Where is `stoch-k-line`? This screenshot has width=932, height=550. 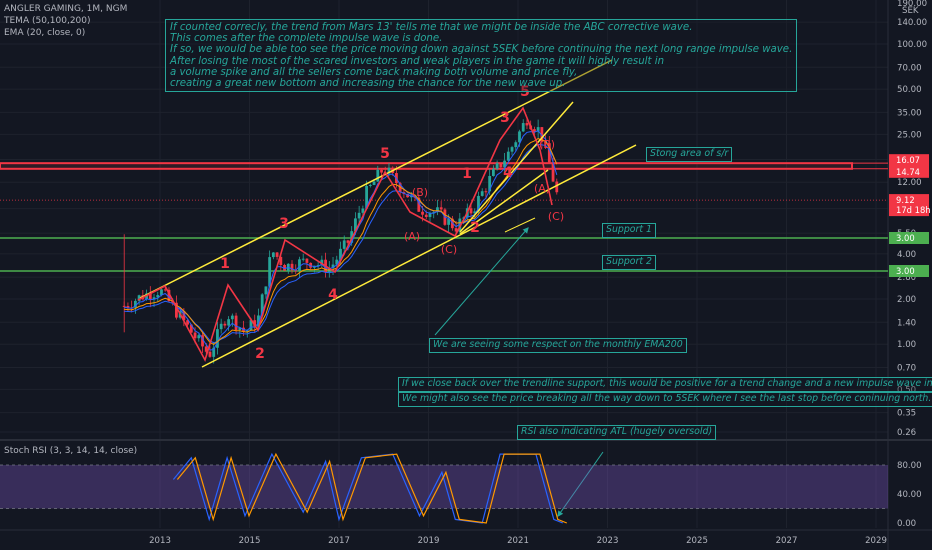
stoch-k-line is located at coordinates (368, 488).